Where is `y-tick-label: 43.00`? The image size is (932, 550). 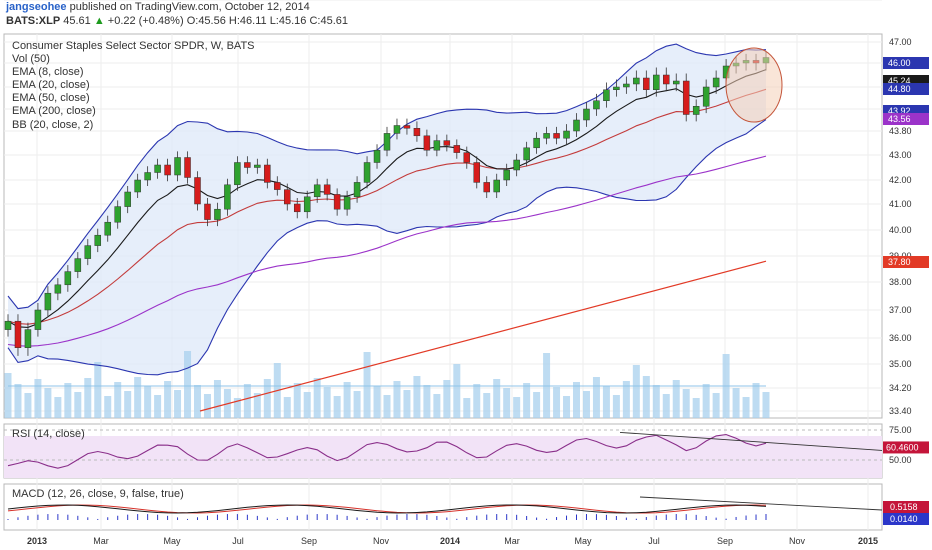
y-tick-label: 43.00 is located at coordinates (900, 155).